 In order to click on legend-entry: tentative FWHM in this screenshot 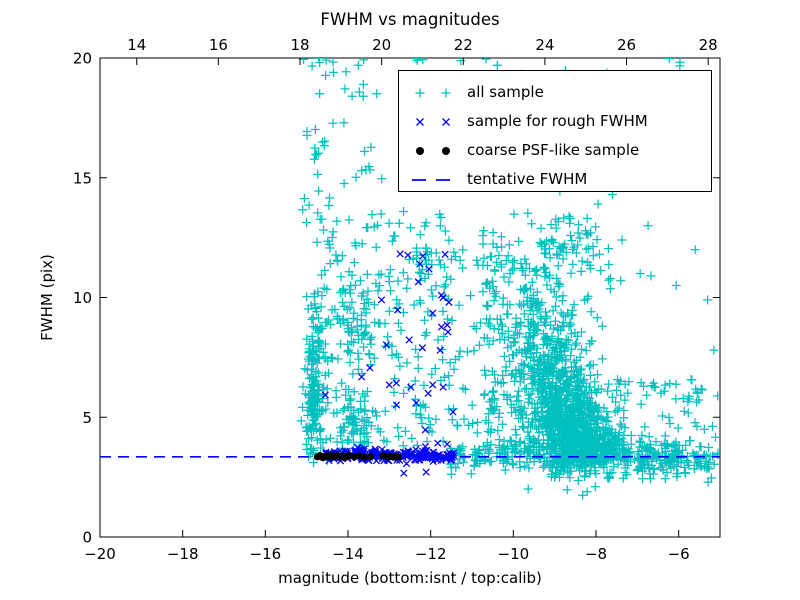, I will do `click(560, 179)`.